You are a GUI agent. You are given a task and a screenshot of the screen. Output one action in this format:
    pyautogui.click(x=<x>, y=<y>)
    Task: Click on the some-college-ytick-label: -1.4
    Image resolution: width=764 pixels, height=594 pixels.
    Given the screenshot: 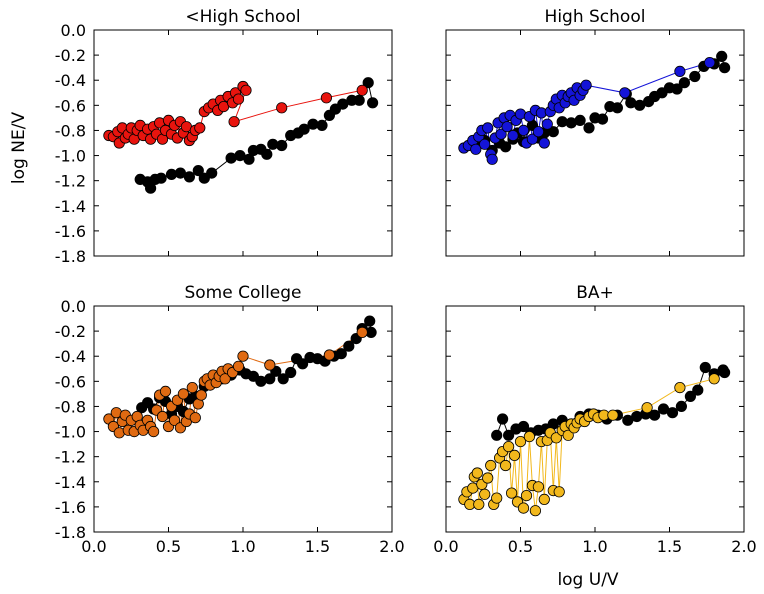 What is the action you would take?
    pyautogui.click(x=70, y=482)
    